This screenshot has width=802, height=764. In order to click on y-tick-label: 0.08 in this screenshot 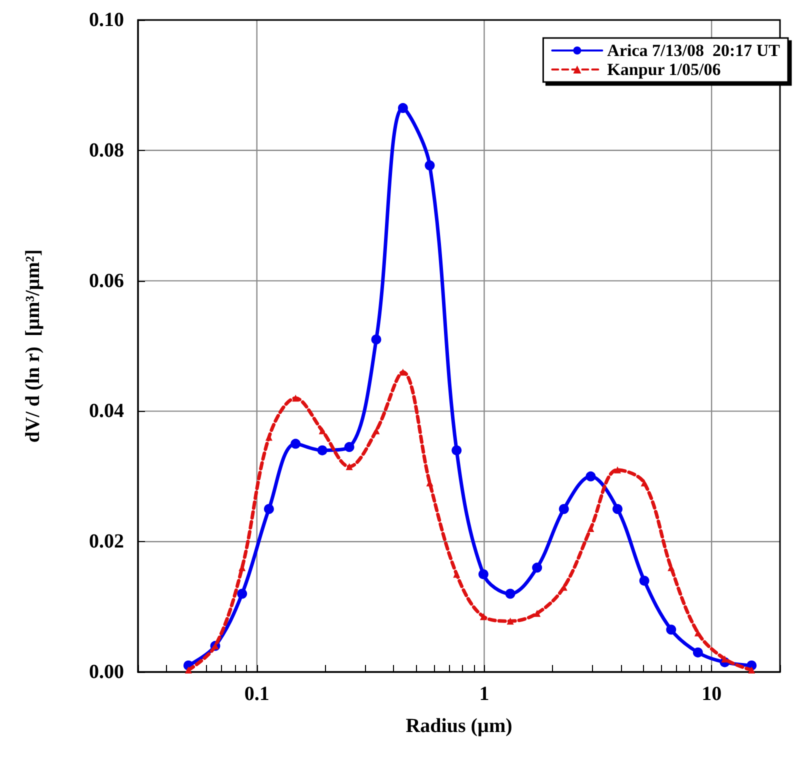, I will do `click(106, 150)`.